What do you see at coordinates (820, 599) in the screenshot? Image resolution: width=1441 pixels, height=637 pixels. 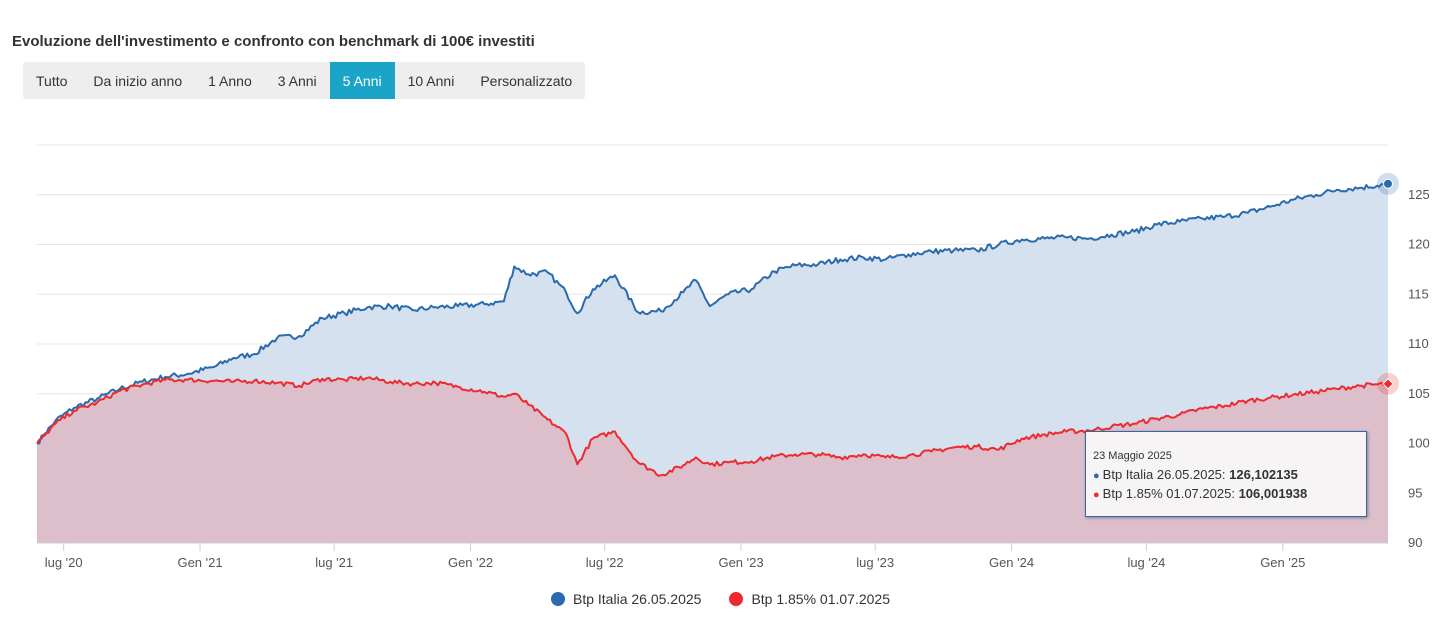 I see `legend-label: Btp 1.85% 01.07.2025` at bounding box center [820, 599].